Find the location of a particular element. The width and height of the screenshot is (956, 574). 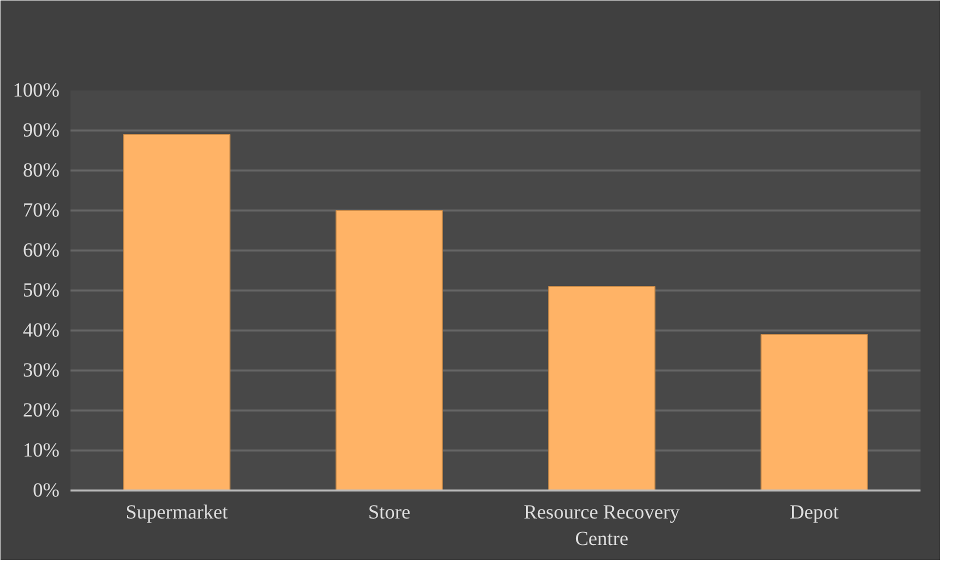

y-tick-label: 50% is located at coordinates (41, 291).